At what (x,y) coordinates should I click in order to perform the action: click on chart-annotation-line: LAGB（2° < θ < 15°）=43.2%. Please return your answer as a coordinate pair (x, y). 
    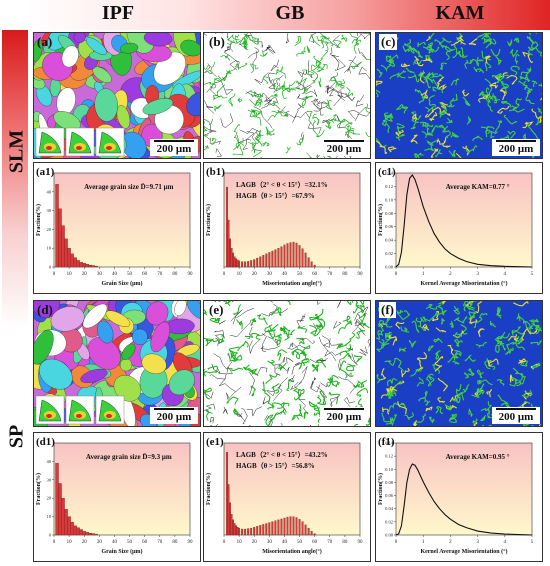
    Looking at the image, I should click on (282, 455).